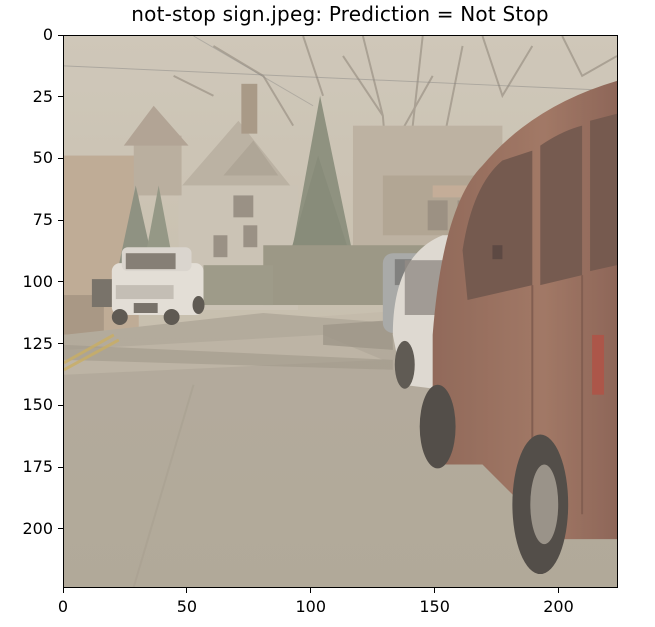  Describe the element at coordinates (148, 286) in the screenshot. I see `white-suv` at that location.